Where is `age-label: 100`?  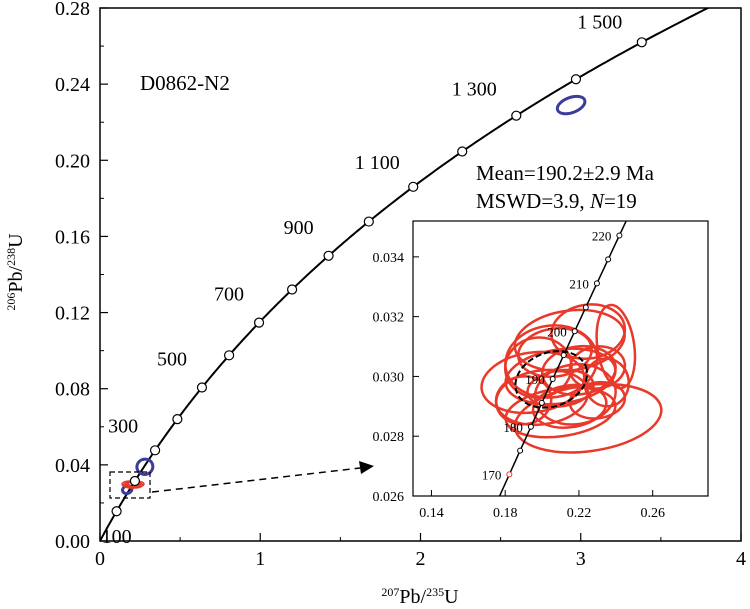
age-label: 100 is located at coordinates (117, 537).